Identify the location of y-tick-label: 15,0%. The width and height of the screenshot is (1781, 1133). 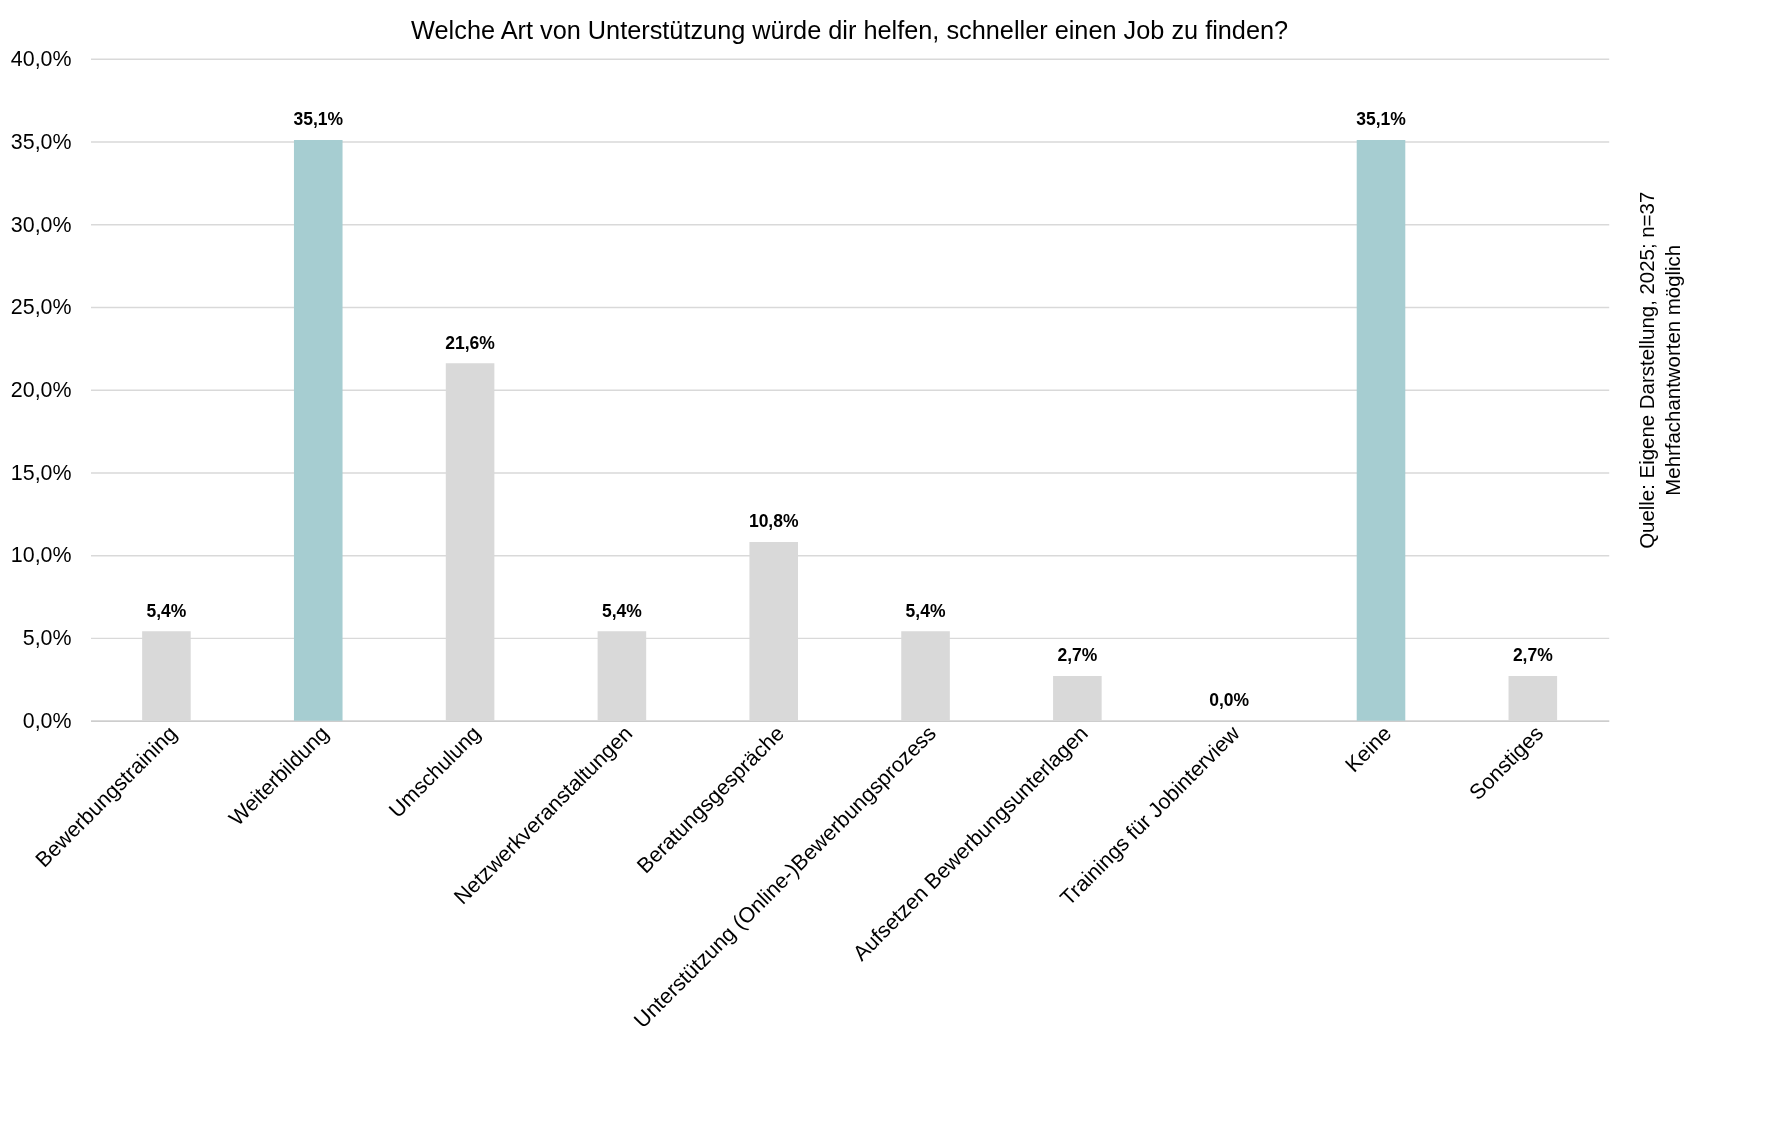
(41, 472).